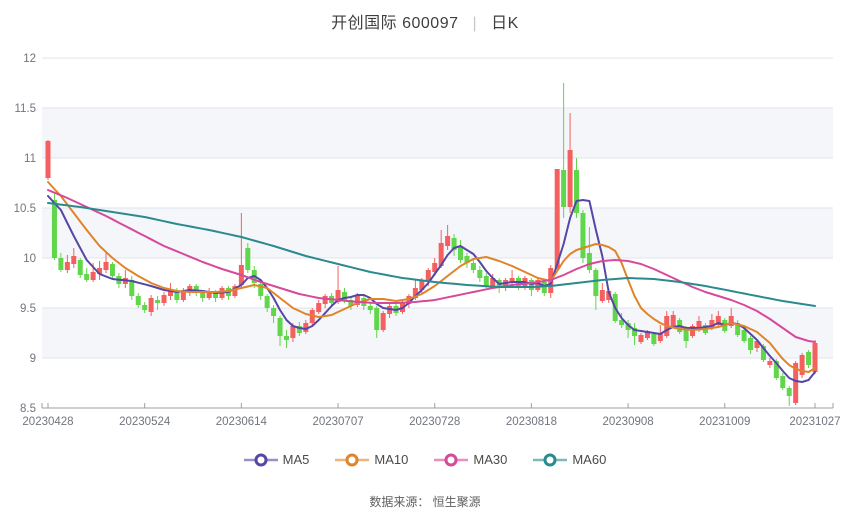 The height and width of the screenshot is (517, 850). Describe the element at coordinates (296, 459) in the screenshot. I see `legend-label: MA5` at that location.